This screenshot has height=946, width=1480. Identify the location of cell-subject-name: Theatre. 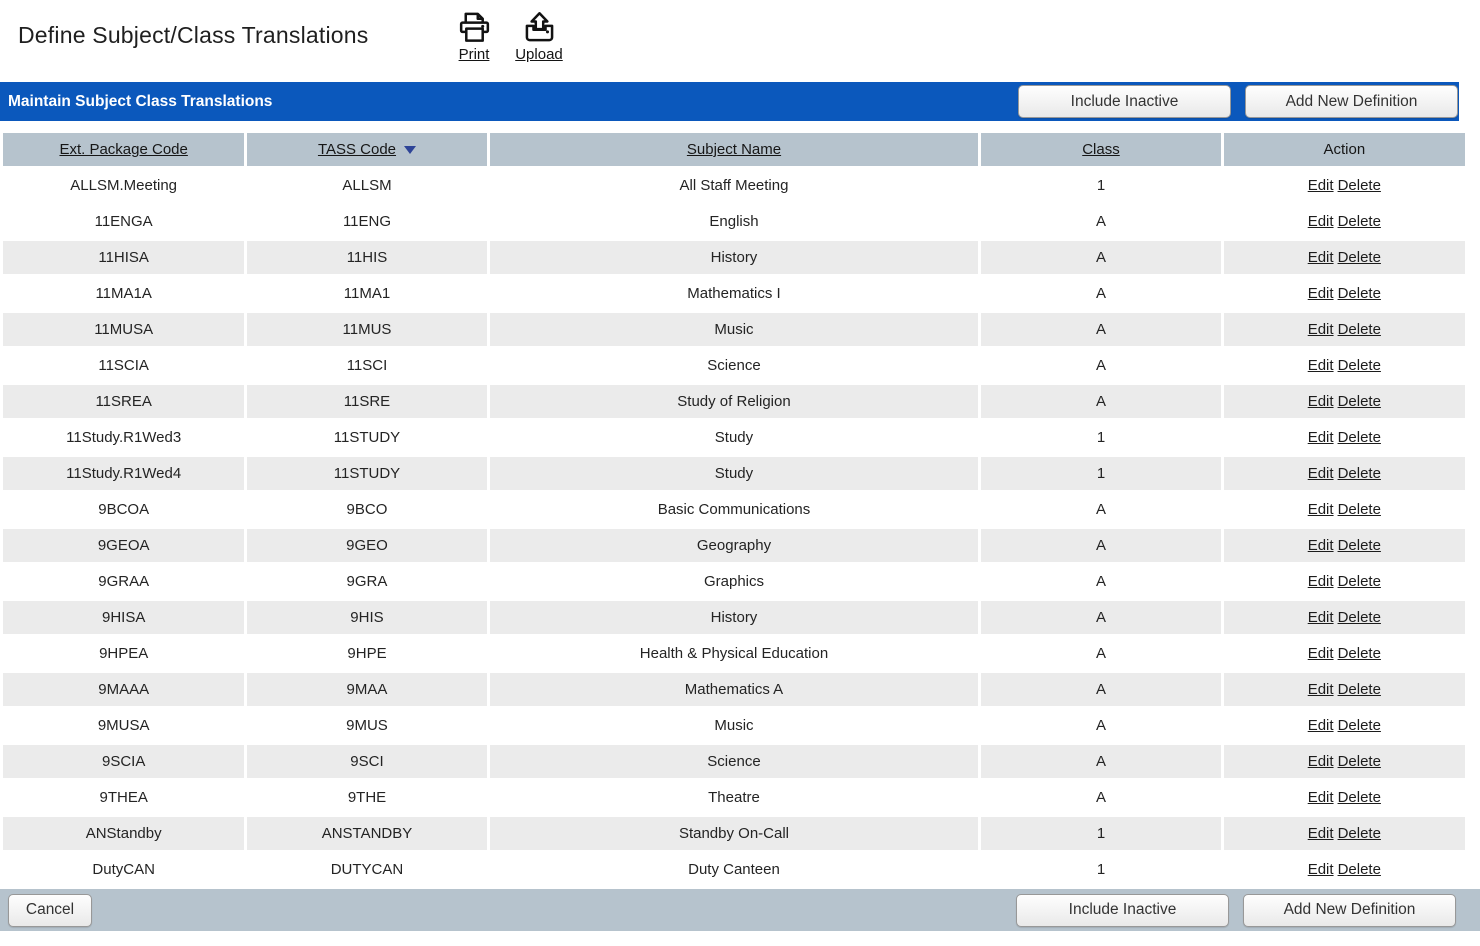
(734, 797).